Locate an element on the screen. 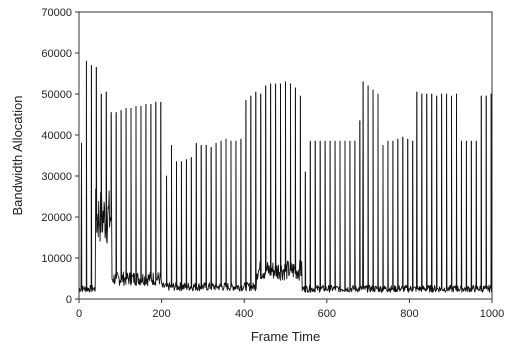  y-tick-label: 30000 is located at coordinates (56, 177).